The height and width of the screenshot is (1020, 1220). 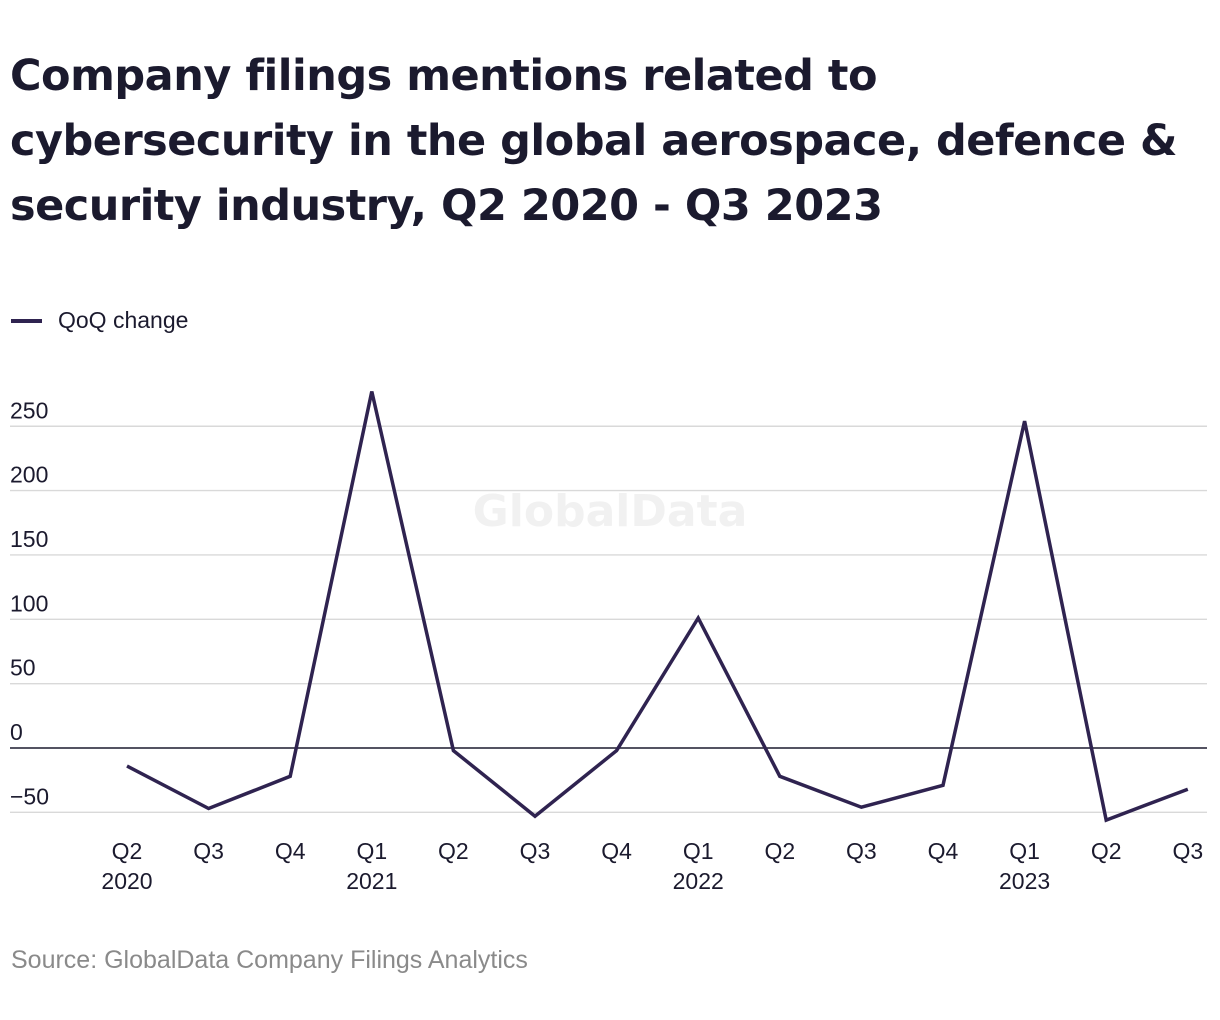 I want to click on y-tick-label: 0, so click(x=16, y=732).